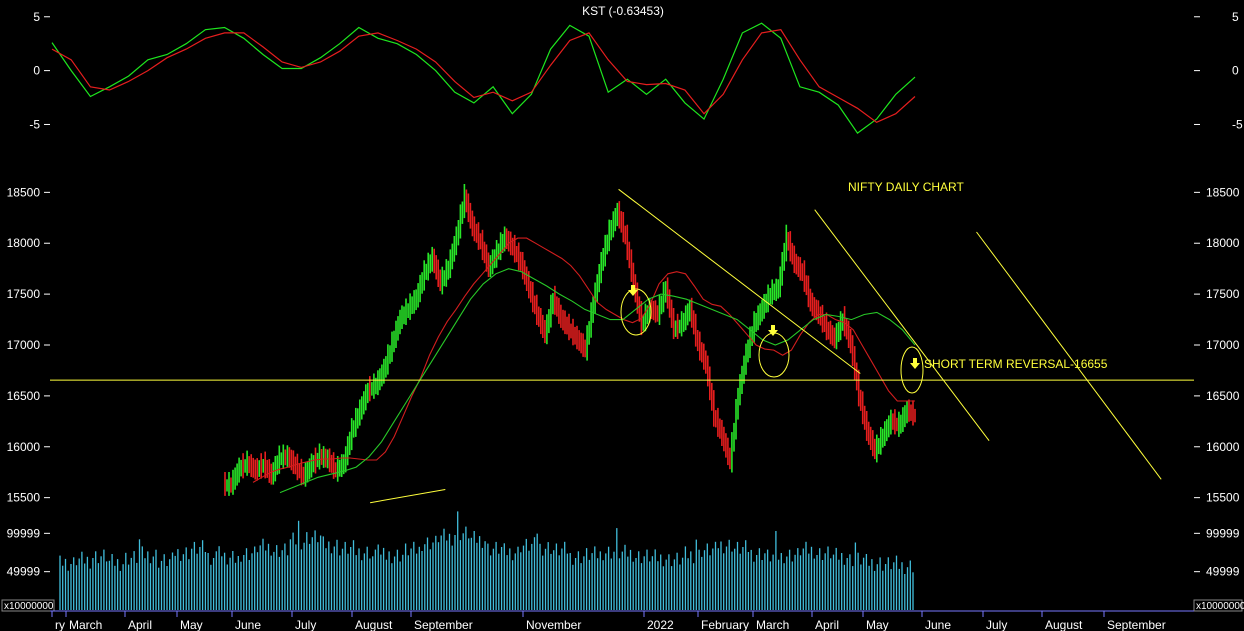 Image resolution: width=1244 pixels, height=631 pixels. Describe the element at coordinates (1235, 71) in the screenshot. I see `kst-tick-right: 0` at that location.